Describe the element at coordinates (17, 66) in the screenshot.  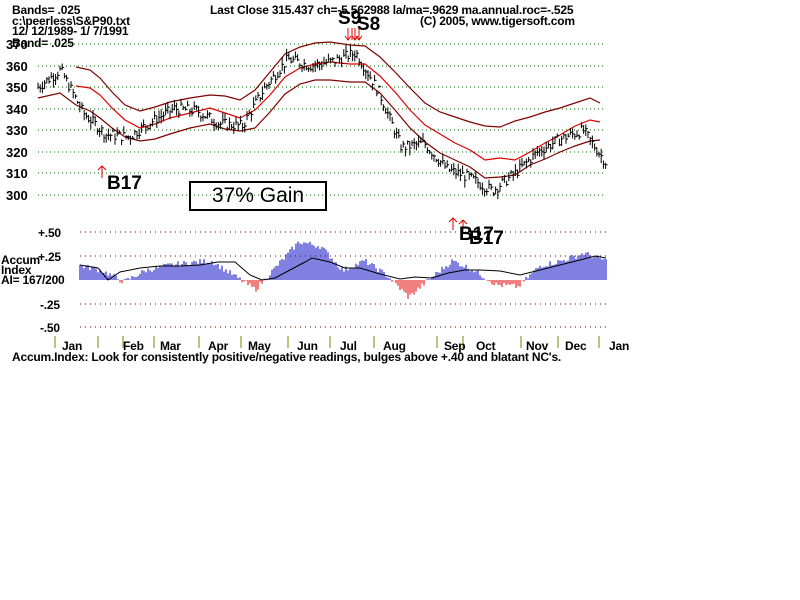
I see `y-tick-360: 360` at that location.